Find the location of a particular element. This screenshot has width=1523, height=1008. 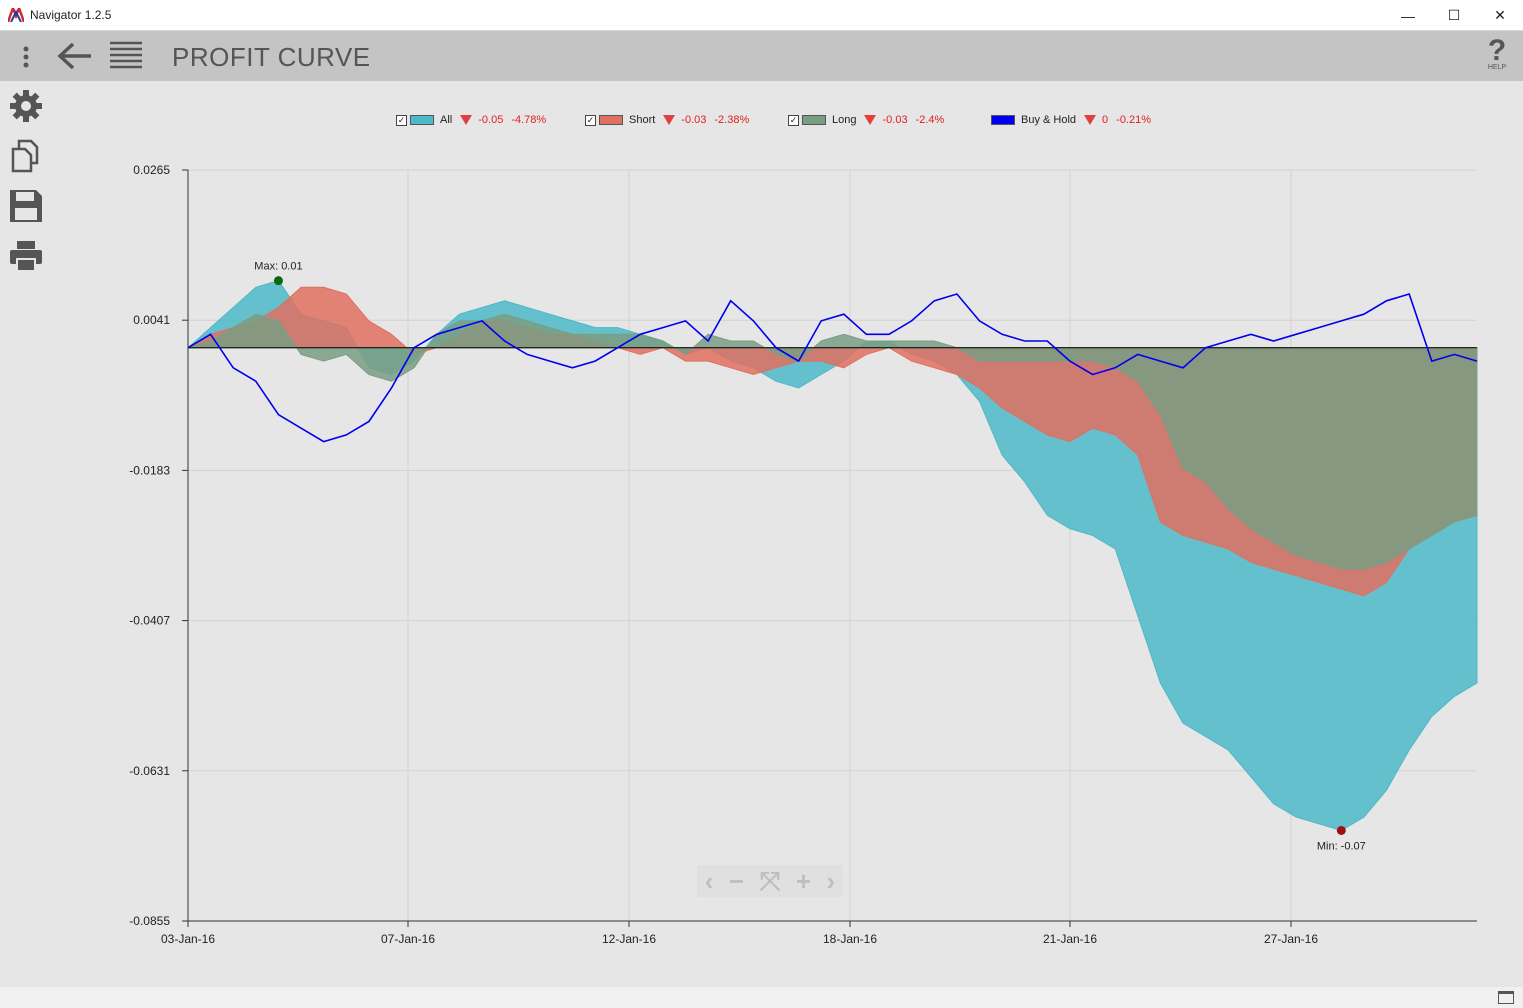

legend-item-short: ✓ Short -0.03 -2.38% is located at coordinates (671, 120).